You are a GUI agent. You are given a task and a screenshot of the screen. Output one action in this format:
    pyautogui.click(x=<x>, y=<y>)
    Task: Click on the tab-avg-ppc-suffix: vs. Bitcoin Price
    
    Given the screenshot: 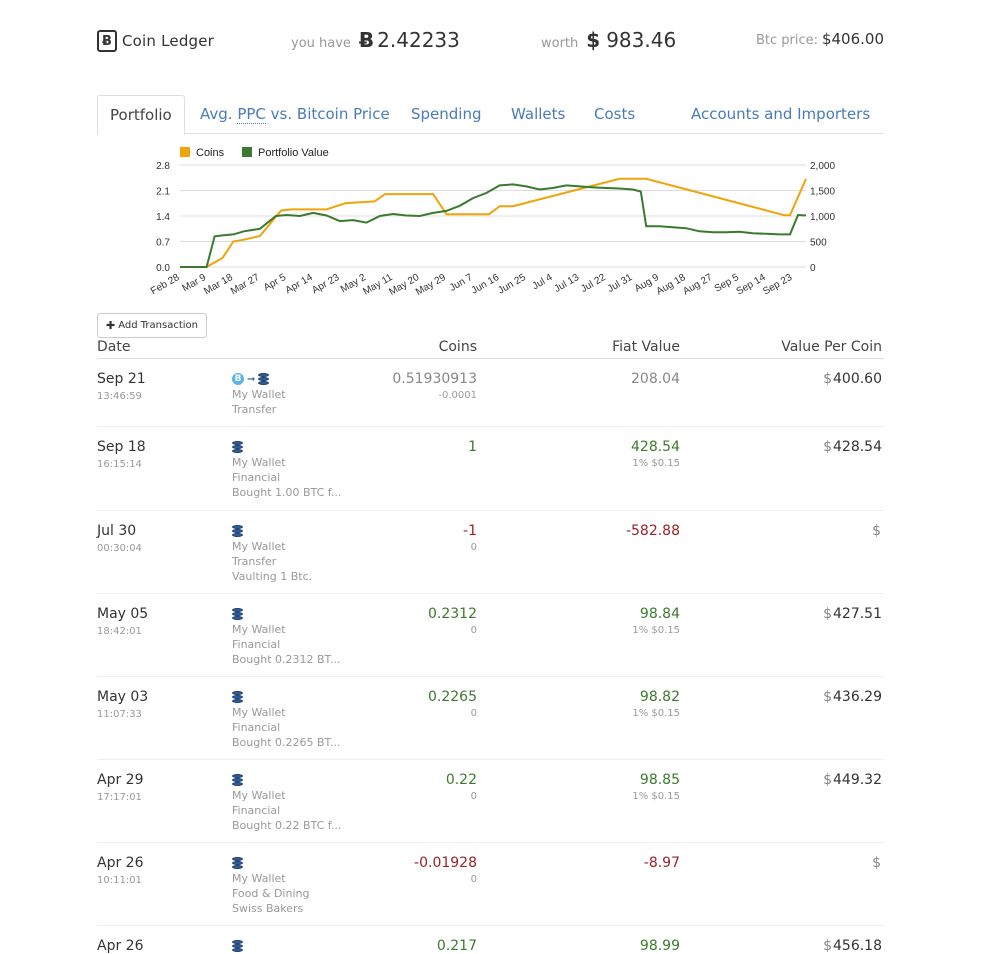 What is the action you would take?
    pyautogui.click(x=327, y=114)
    